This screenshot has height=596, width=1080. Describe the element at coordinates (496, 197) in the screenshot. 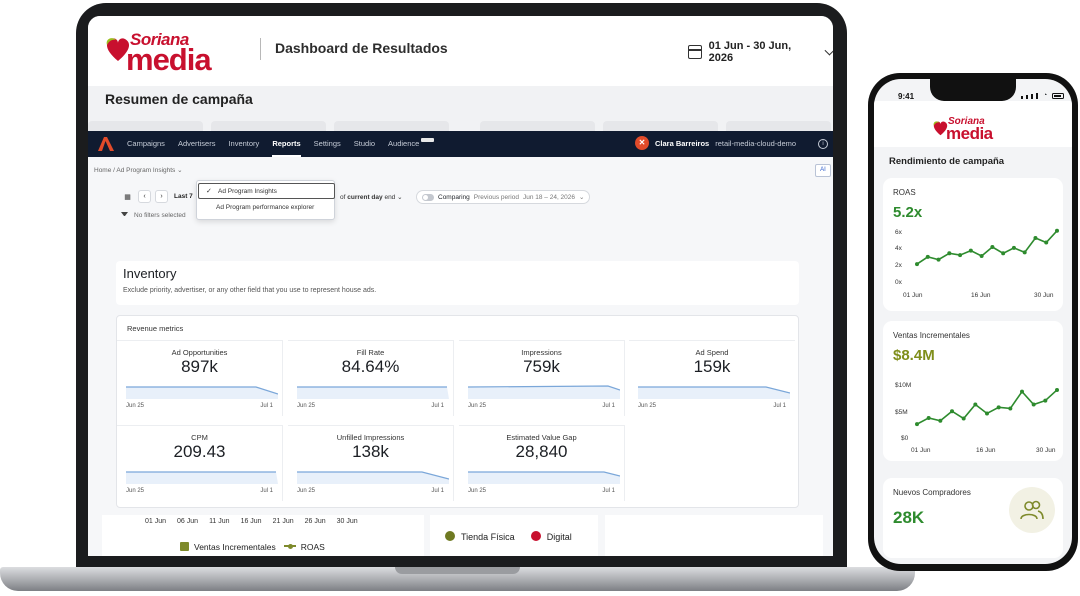

I see `previous-period-label: Previous period` at that location.